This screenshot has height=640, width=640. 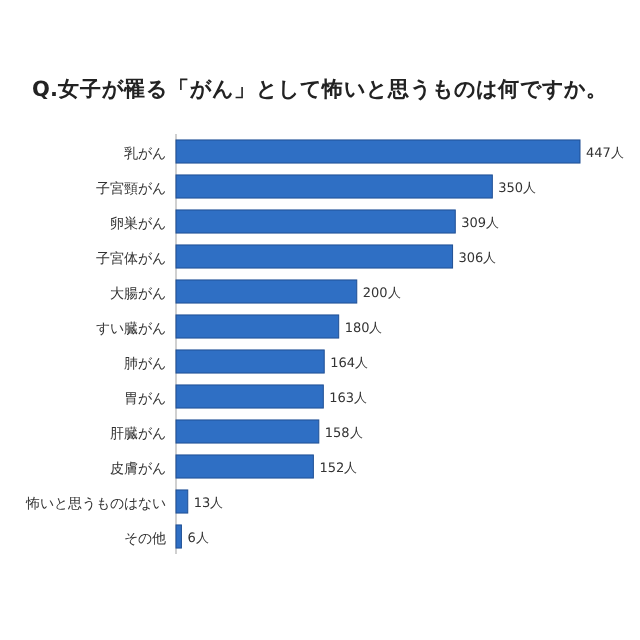 I want to click on chart-title: Q.女子が罹る「がん」として怖いと思うものは何ですか。, so click(x=320, y=89).